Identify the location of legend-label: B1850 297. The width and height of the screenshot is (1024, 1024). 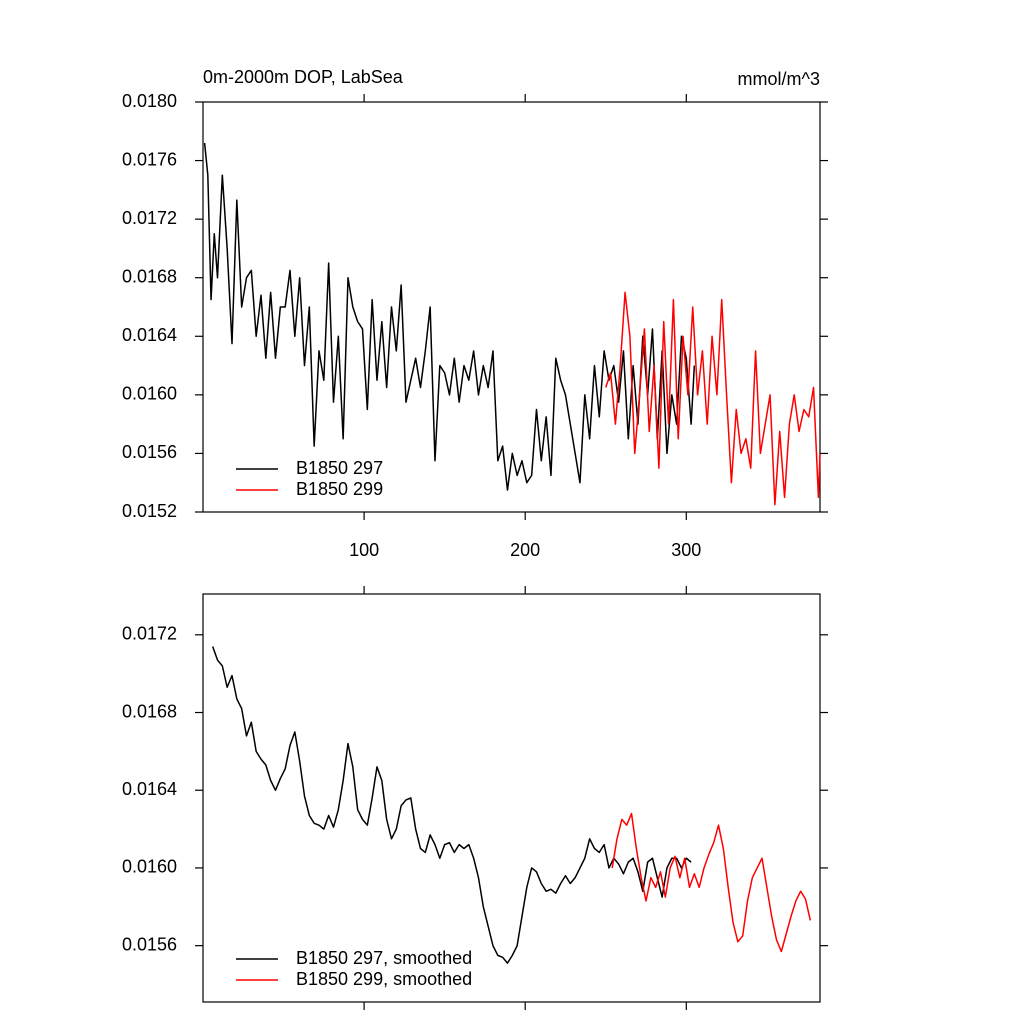
(339, 468).